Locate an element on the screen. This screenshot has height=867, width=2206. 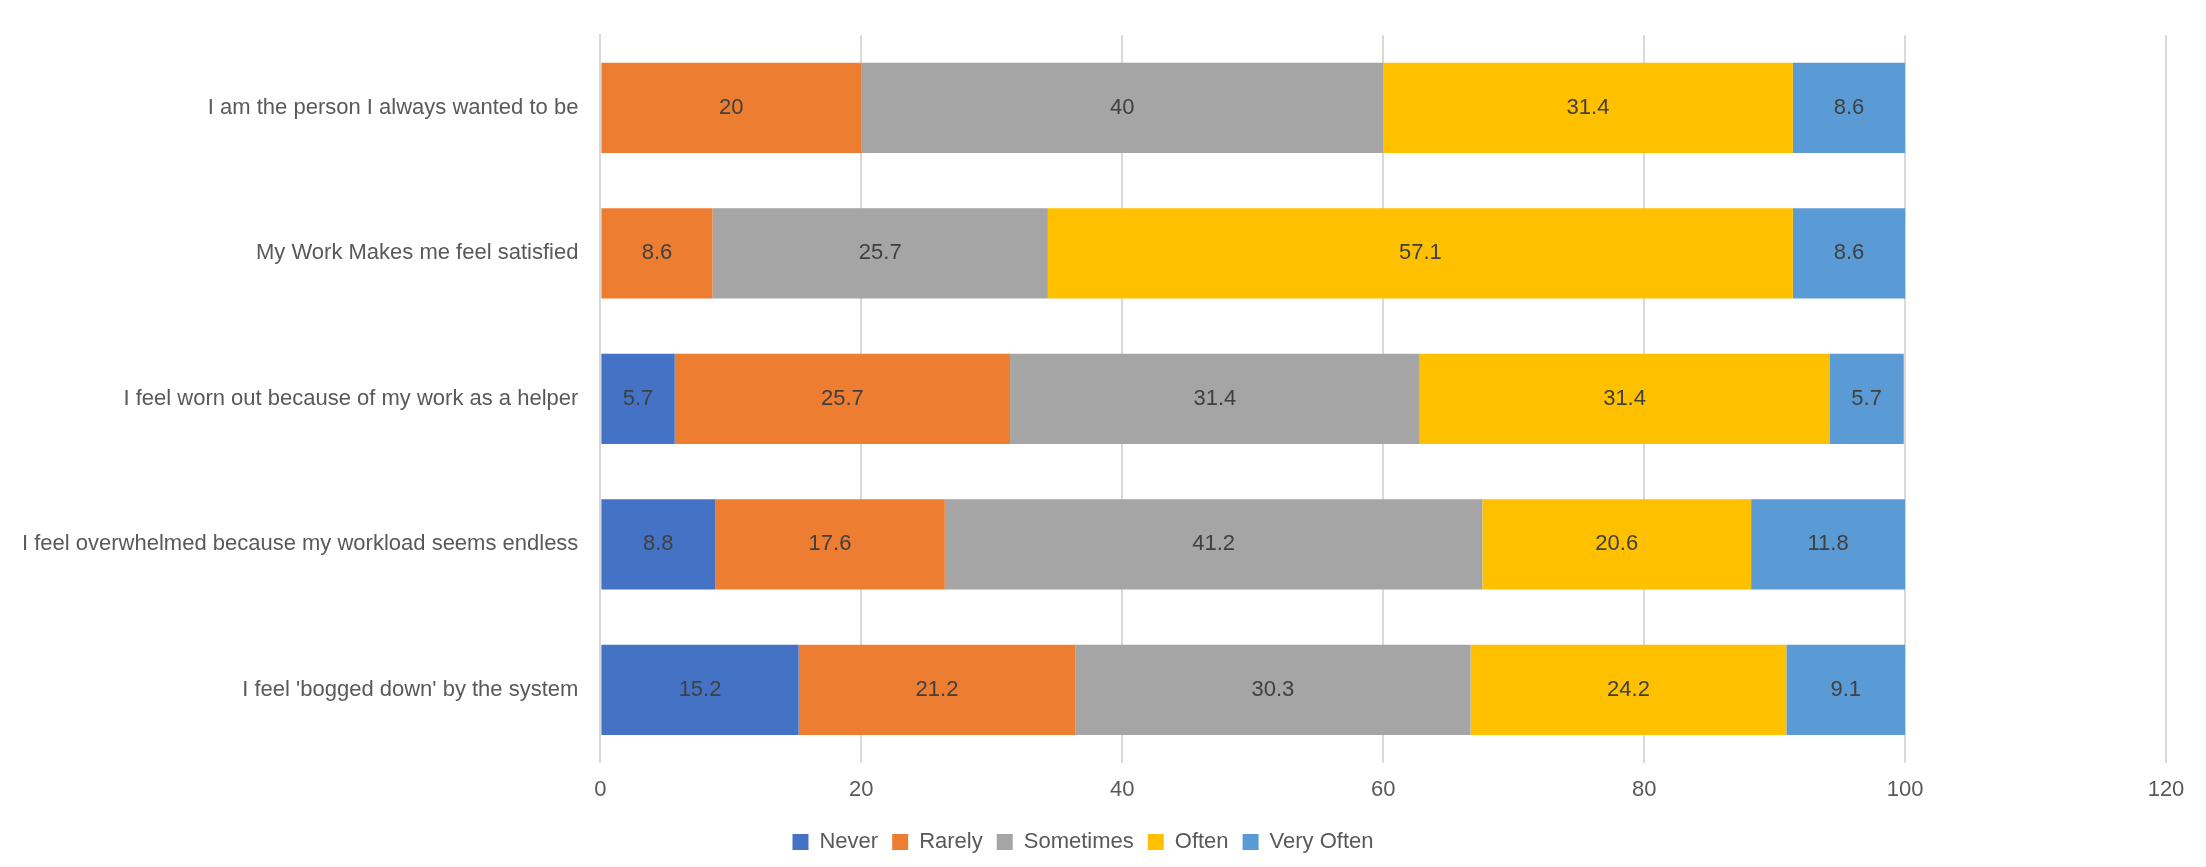
y-tick-label: My Work Makes me feel satisfied is located at coordinates (417, 252).